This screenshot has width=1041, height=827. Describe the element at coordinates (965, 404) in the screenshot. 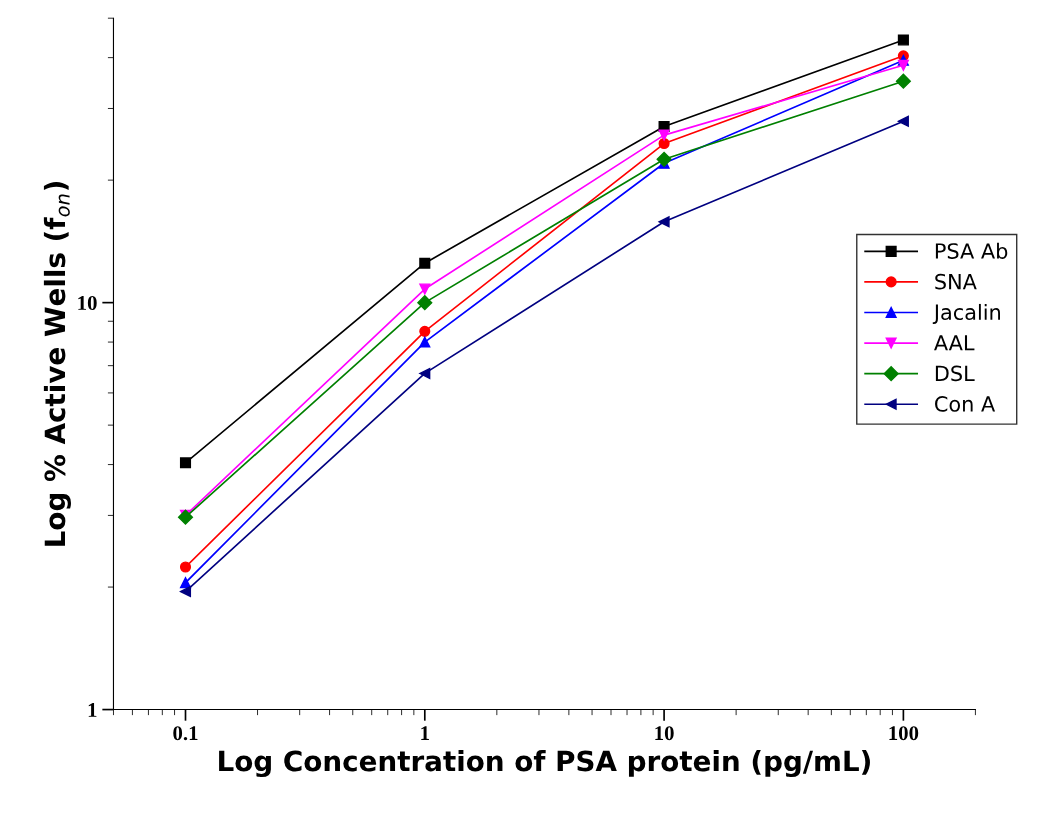

I see `legend-label: Con A` at that location.